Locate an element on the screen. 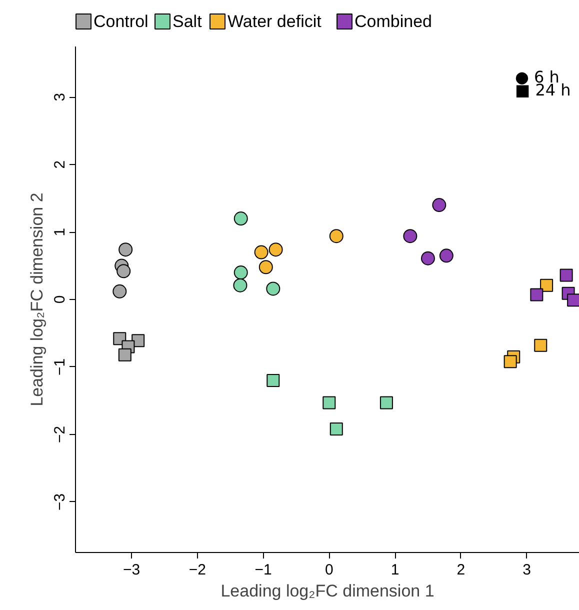  x-tick-label: −3 is located at coordinates (131, 570).